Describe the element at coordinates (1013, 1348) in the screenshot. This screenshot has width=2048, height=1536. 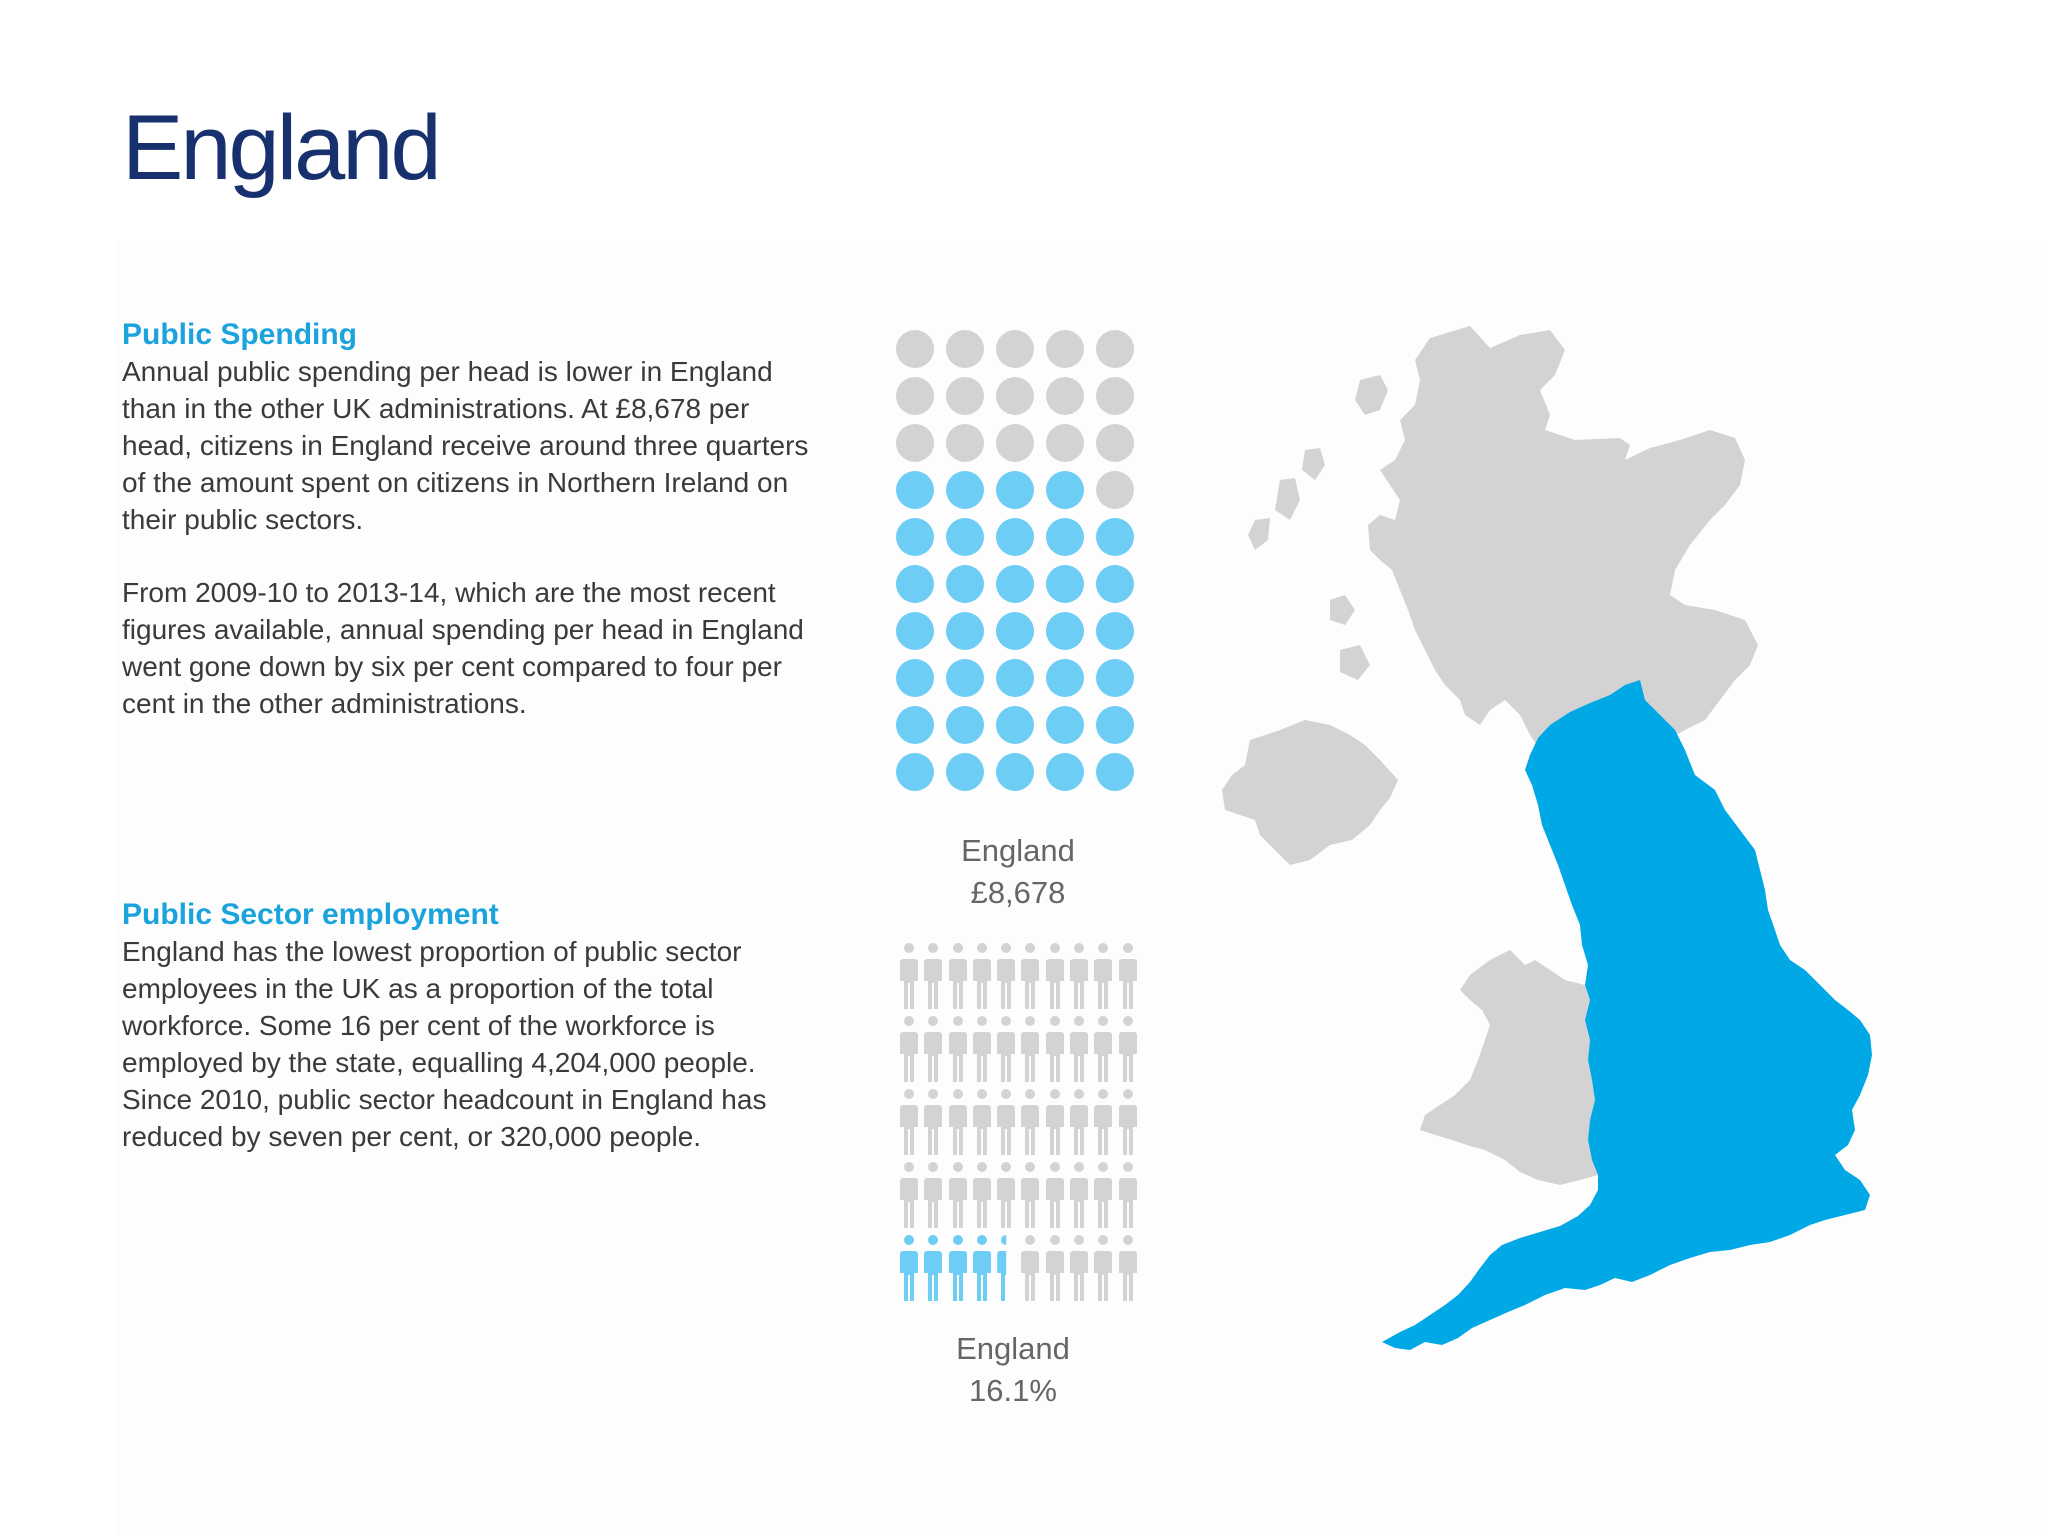
I see `employment-caption-region: England` at that location.